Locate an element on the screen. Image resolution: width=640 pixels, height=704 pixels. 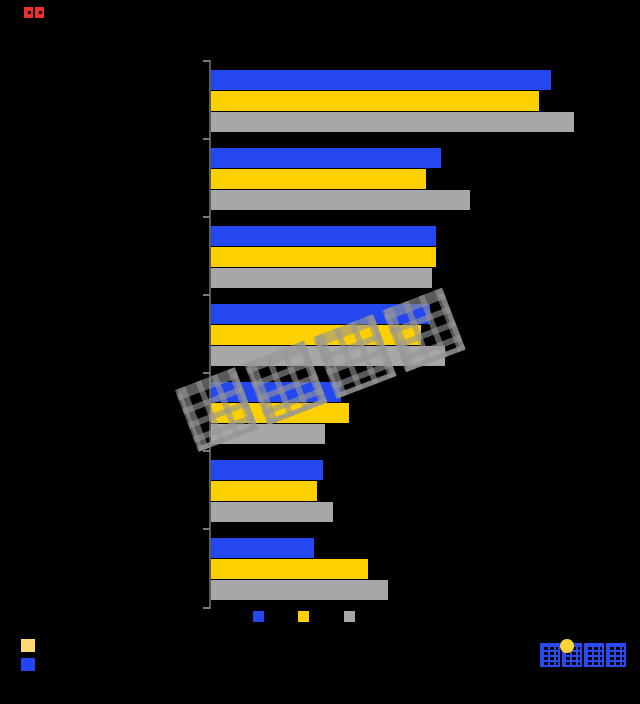
top-left-red-mark is located at coordinates (35, 16).